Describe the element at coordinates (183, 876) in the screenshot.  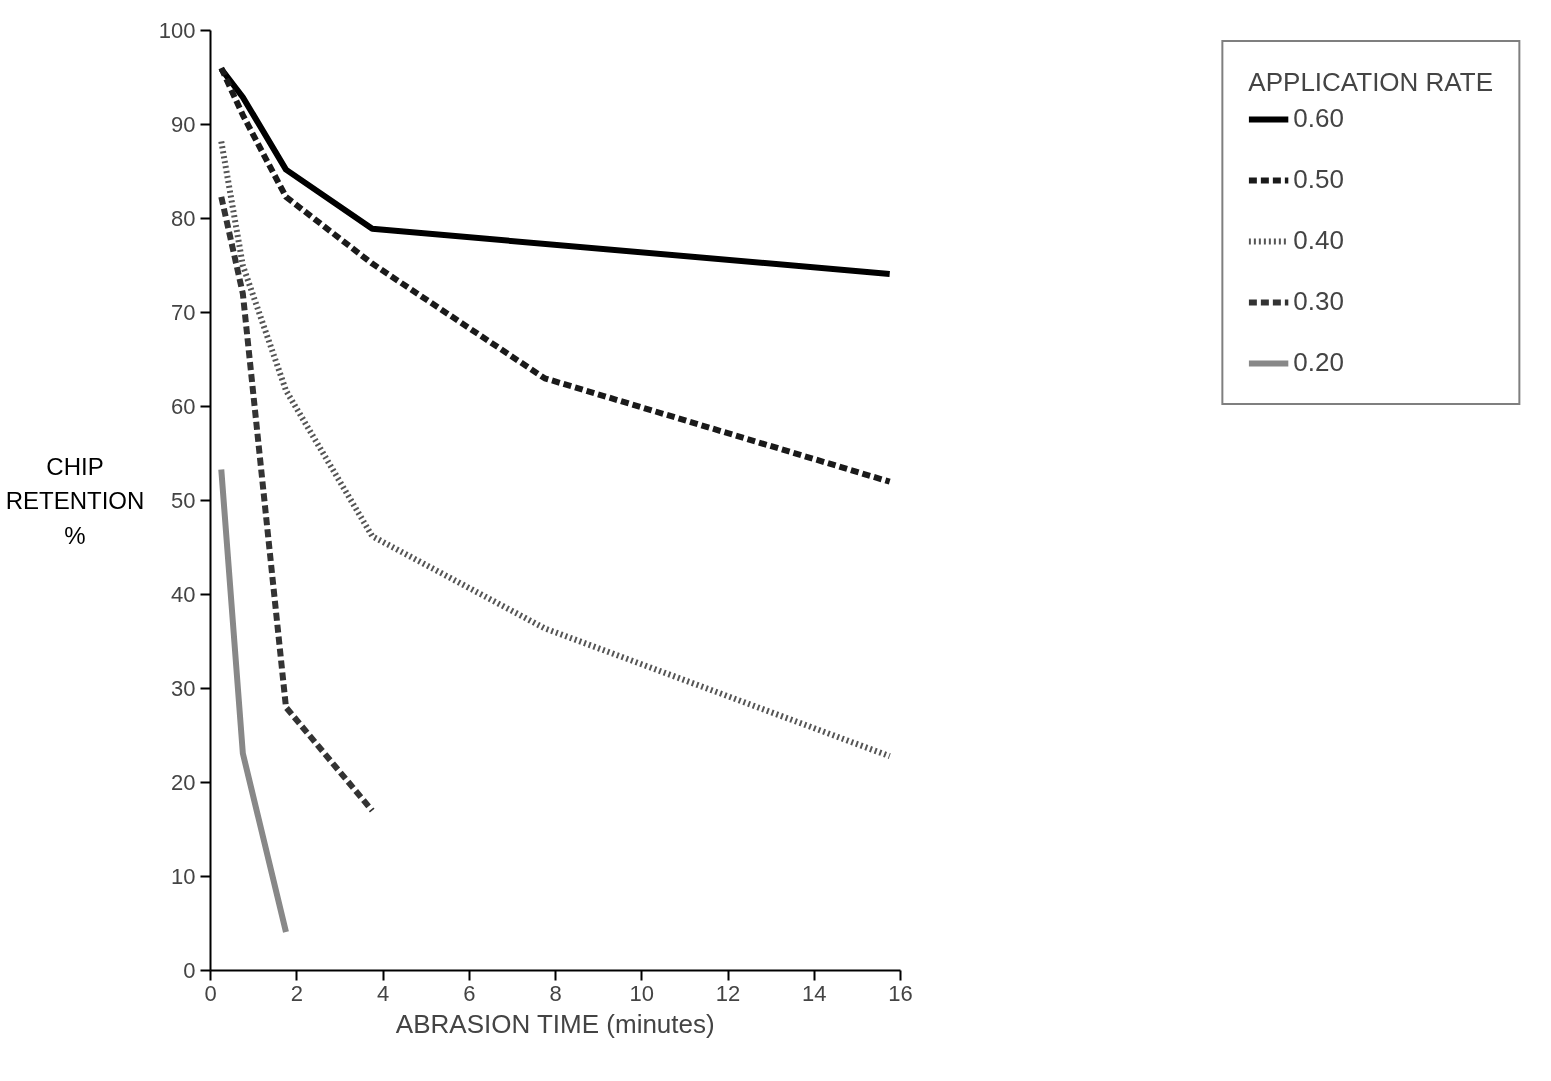
I see `y-tick-label: 10` at that location.